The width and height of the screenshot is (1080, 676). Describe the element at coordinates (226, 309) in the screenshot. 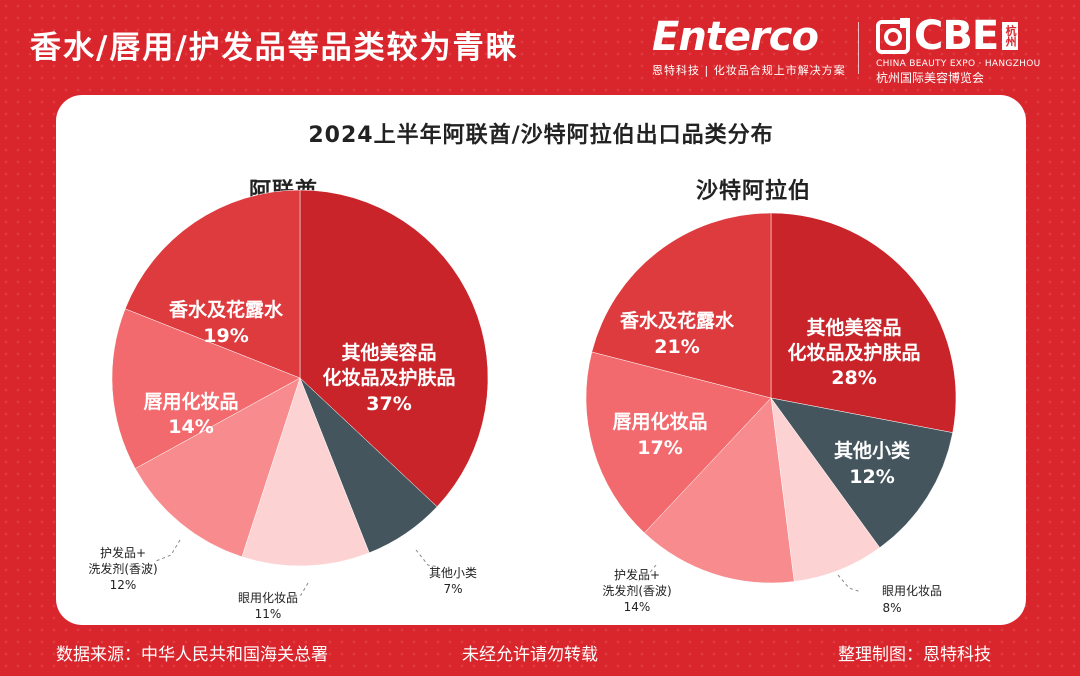

I see `uae-label-perfume: 香水及花露水` at that location.